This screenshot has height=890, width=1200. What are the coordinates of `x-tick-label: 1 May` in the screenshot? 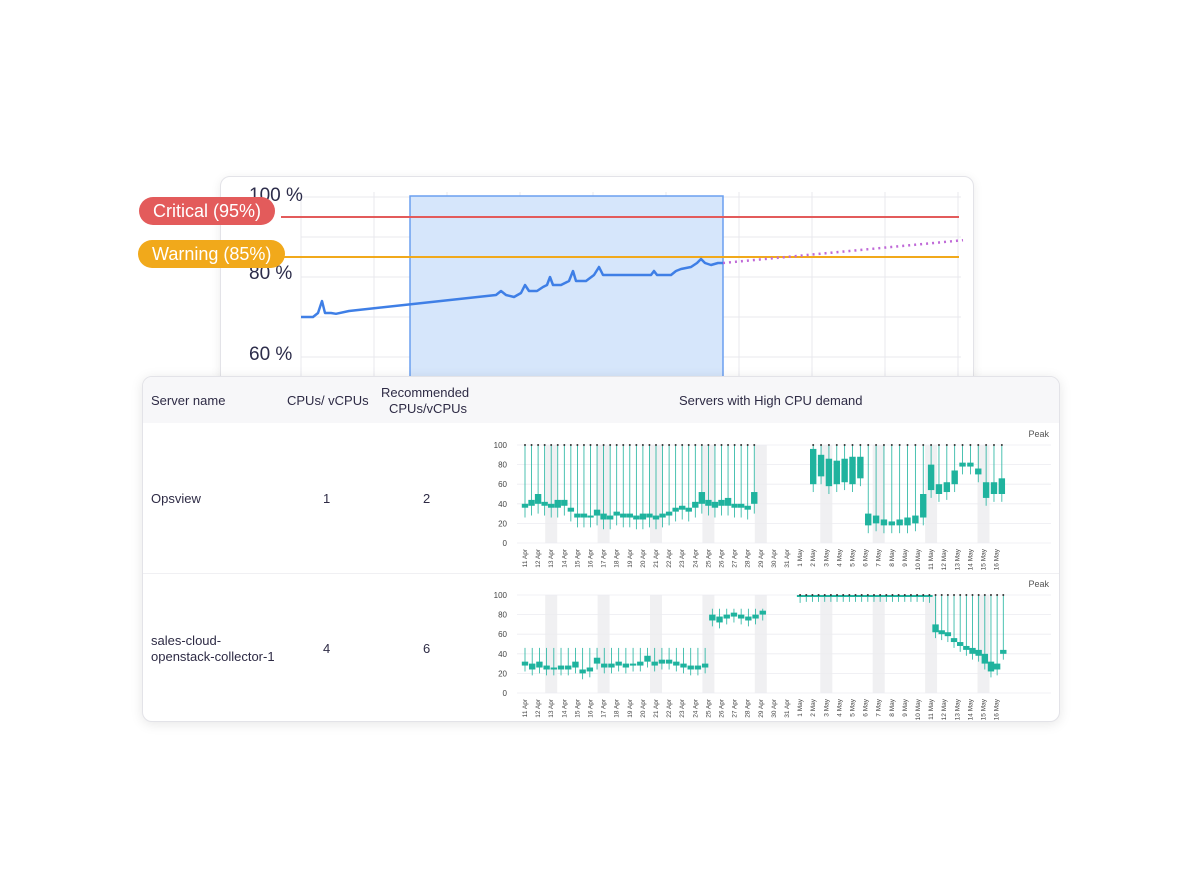 It's located at (800, 557).